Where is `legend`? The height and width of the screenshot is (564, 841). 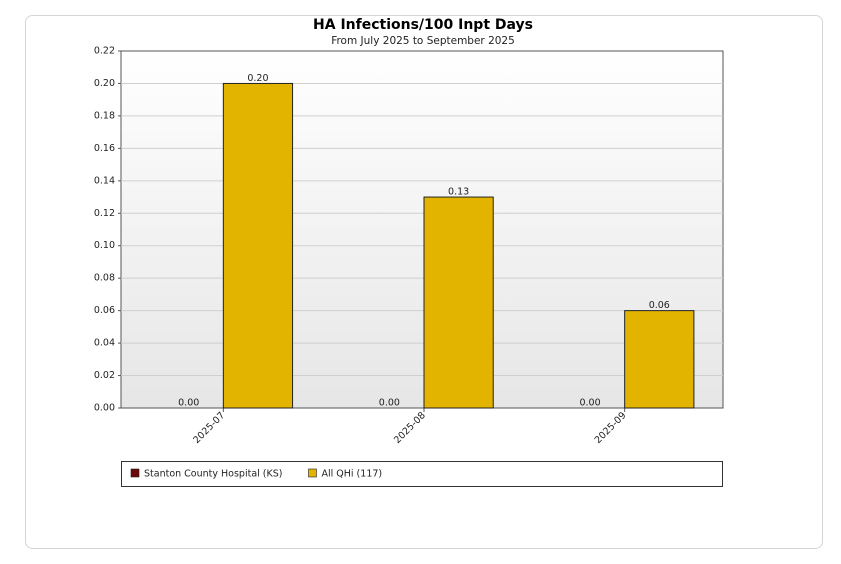
legend is located at coordinates (422, 474).